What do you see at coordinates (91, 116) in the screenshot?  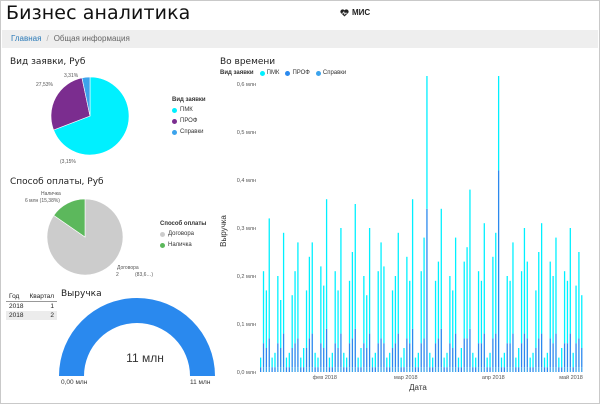 I see `pie-slice-ПМК` at bounding box center [91, 116].